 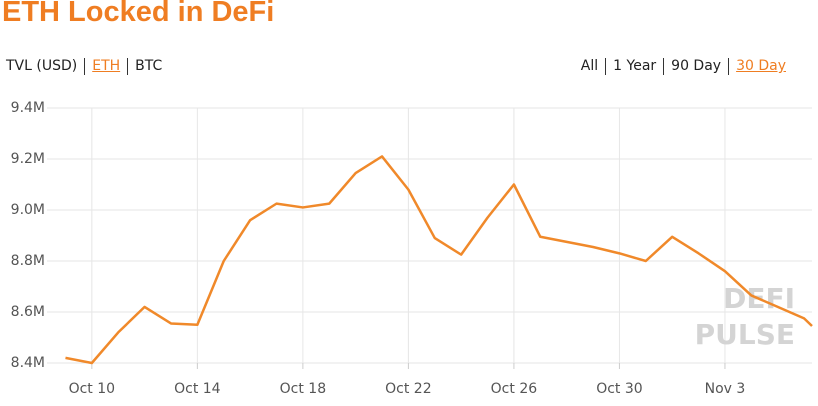 I want to click on range-tabs: All 1 Year 90 Day 30 Day, so click(x=687, y=66).